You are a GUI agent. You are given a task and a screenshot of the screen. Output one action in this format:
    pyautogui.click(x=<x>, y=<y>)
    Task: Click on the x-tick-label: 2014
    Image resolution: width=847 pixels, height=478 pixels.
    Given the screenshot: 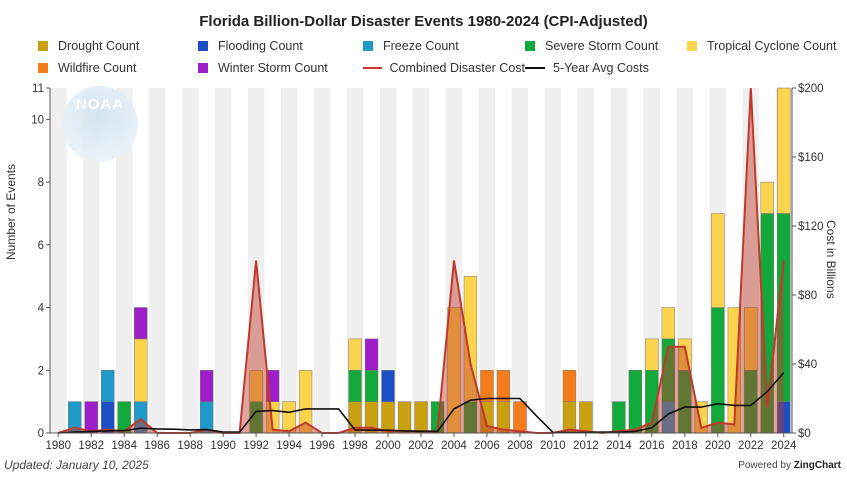 What is the action you would take?
    pyautogui.click(x=619, y=446)
    